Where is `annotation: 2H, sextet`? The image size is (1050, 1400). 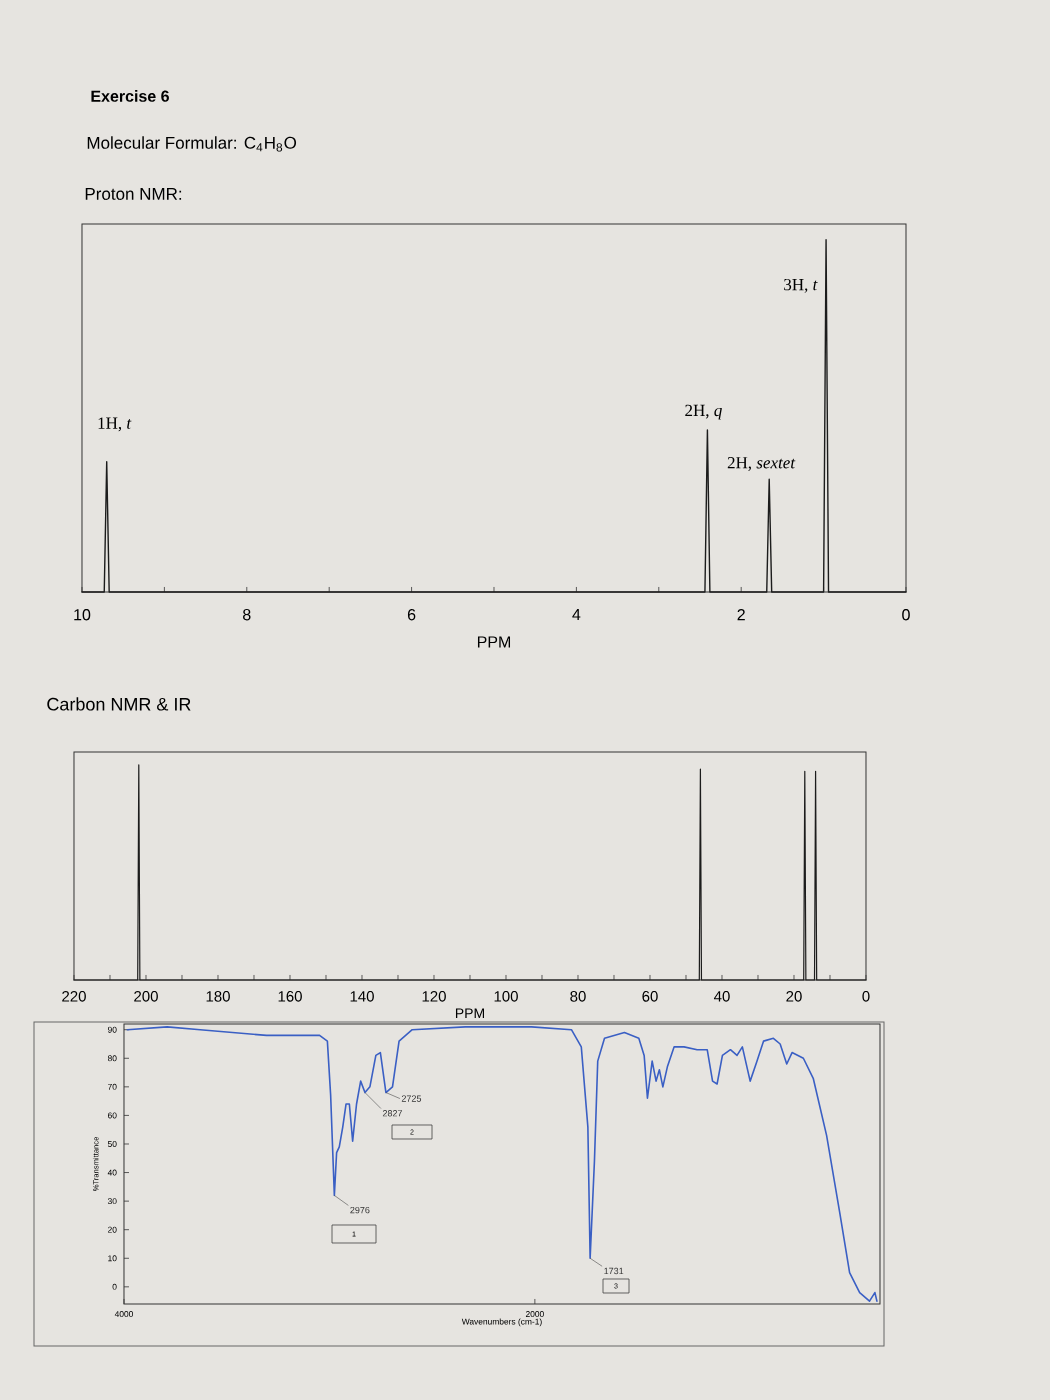
annotation: 2H, sextet is located at coordinates (761, 464).